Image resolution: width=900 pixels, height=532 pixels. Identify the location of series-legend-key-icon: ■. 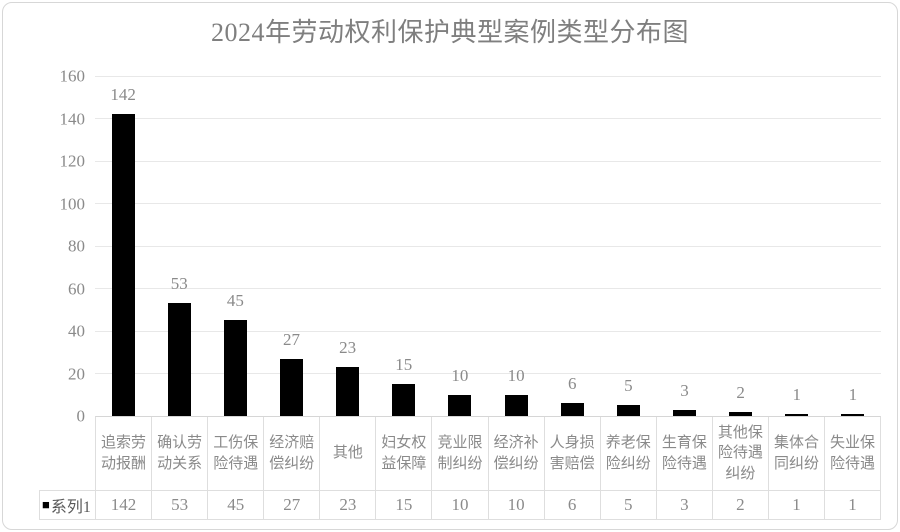
(46, 504).